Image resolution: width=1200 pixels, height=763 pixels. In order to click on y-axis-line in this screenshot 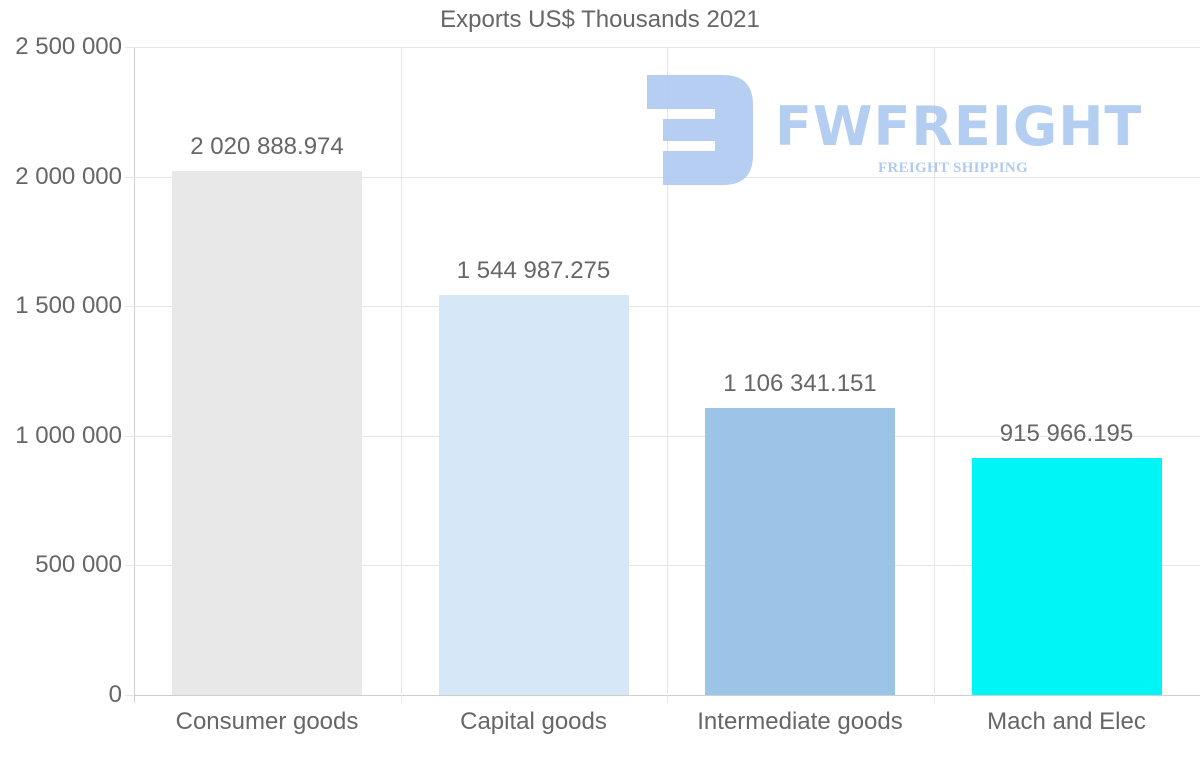, I will do `click(134, 375)`.